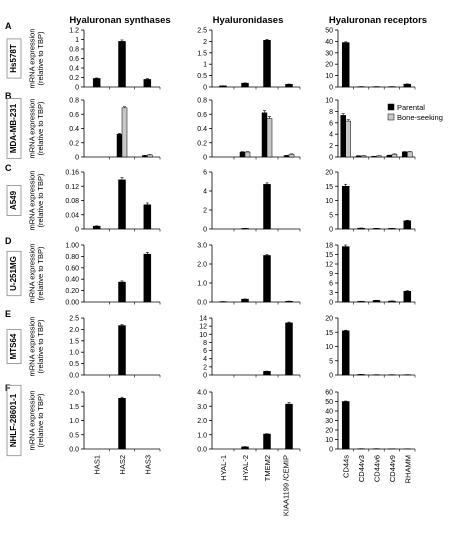  I want to click on y-tick-label: 18, so click(329, 246).